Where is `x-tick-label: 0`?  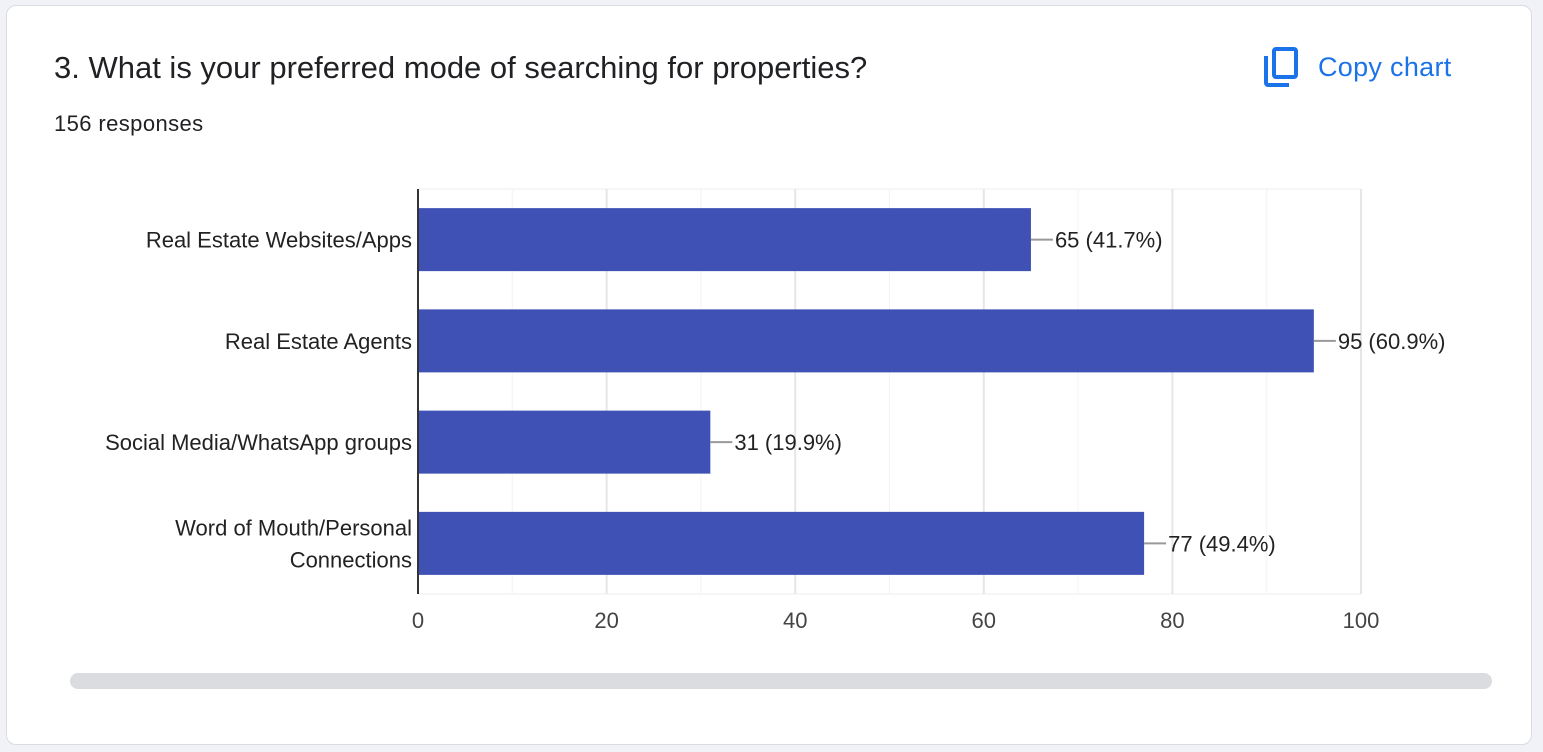 x-tick-label: 0 is located at coordinates (418, 620).